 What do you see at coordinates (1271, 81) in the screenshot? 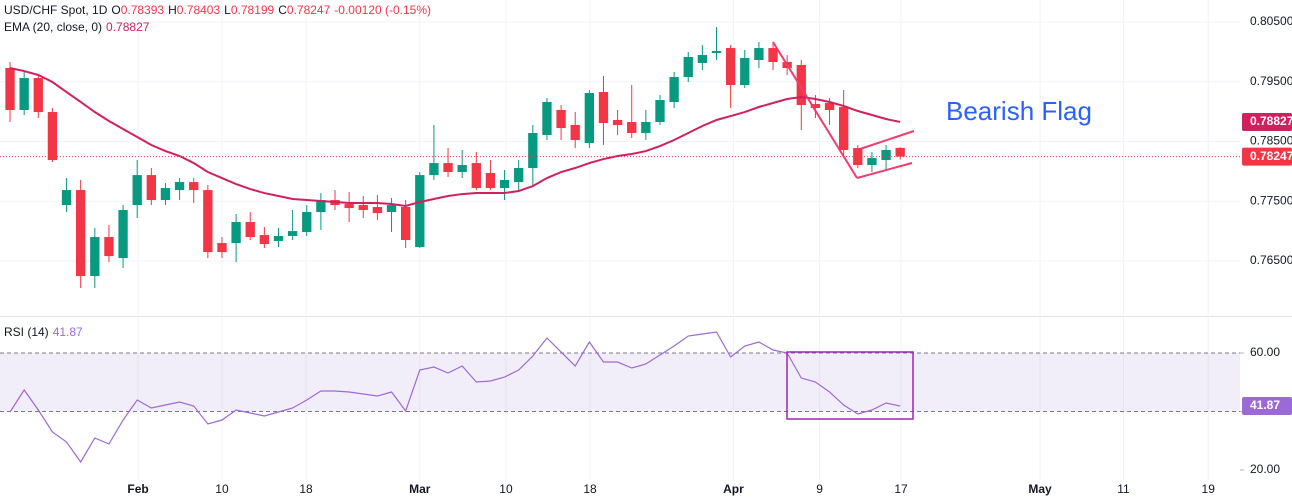
I see `y-tick-label: 0.79500` at bounding box center [1271, 81].